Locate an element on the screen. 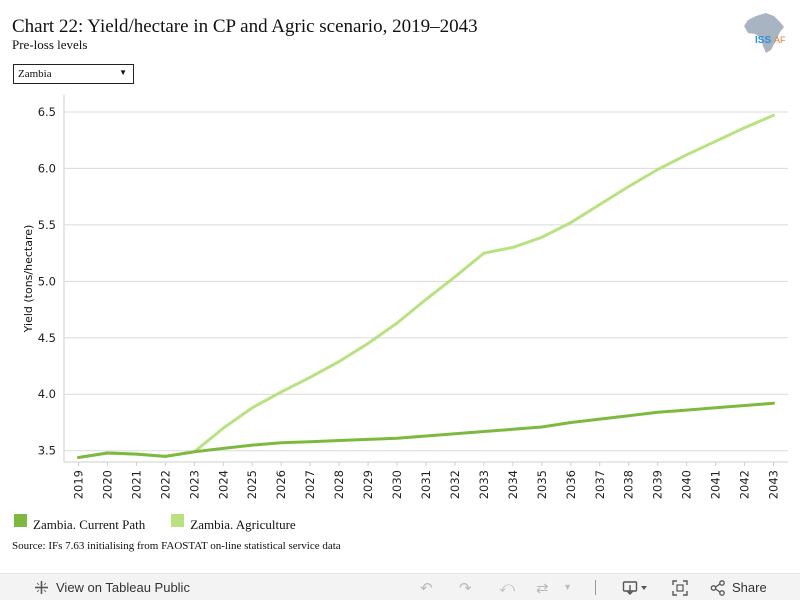  x-tick-label: 2019 is located at coordinates (78, 484).